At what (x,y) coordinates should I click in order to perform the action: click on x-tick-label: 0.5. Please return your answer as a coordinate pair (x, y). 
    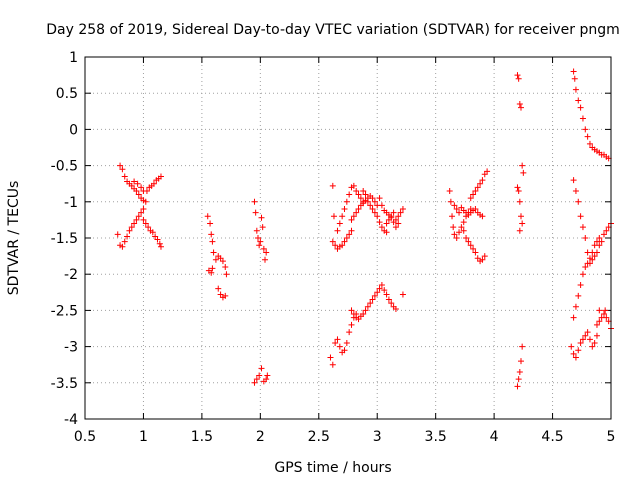
    Looking at the image, I should click on (85, 437).